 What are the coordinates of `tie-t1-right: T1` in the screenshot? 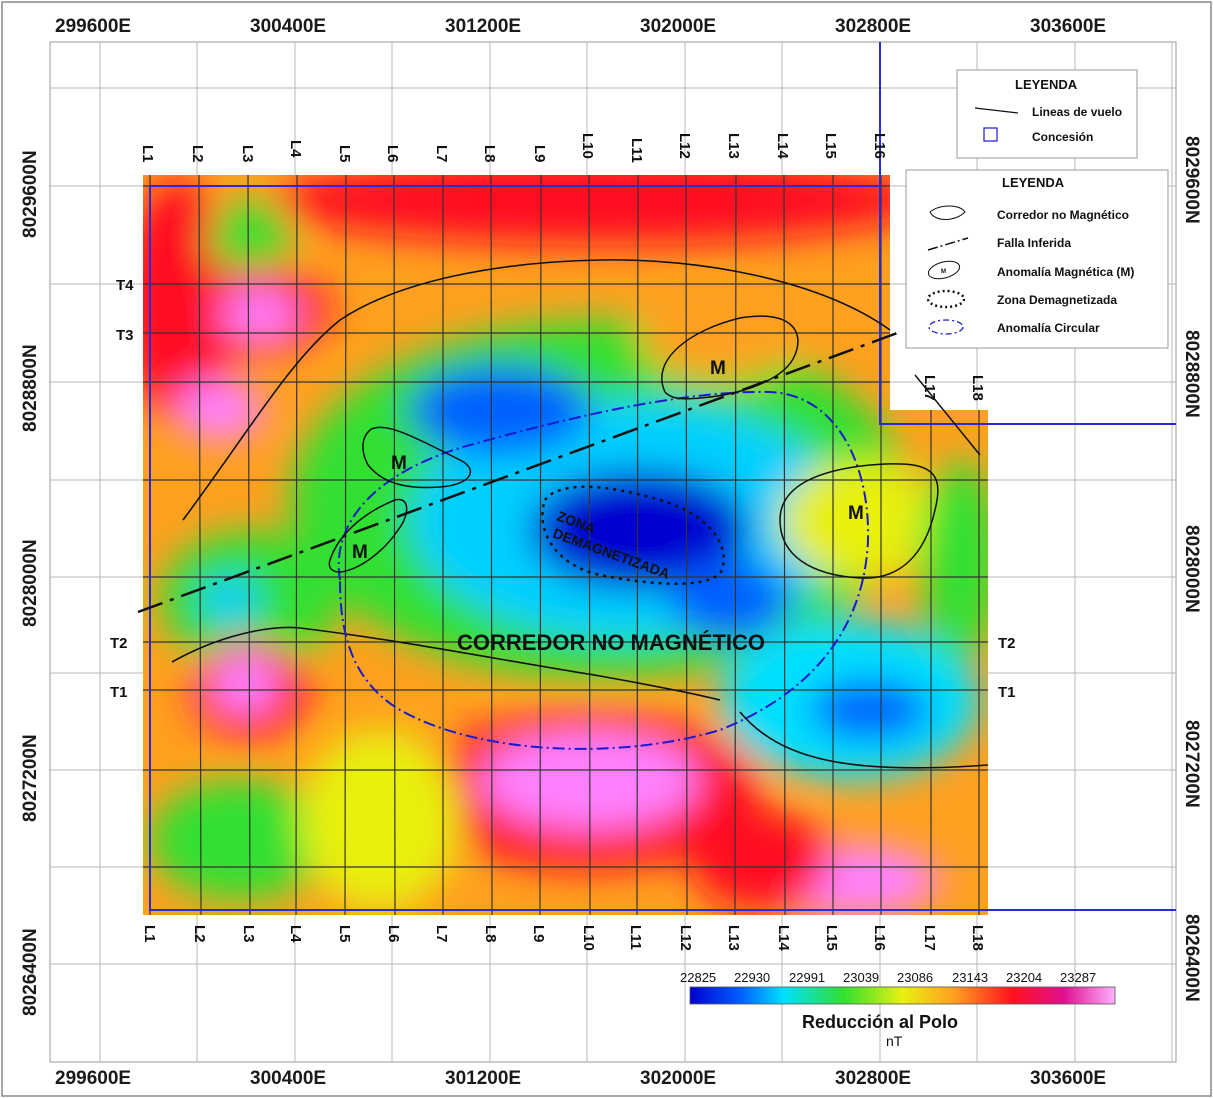 It's located at (1007, 692).